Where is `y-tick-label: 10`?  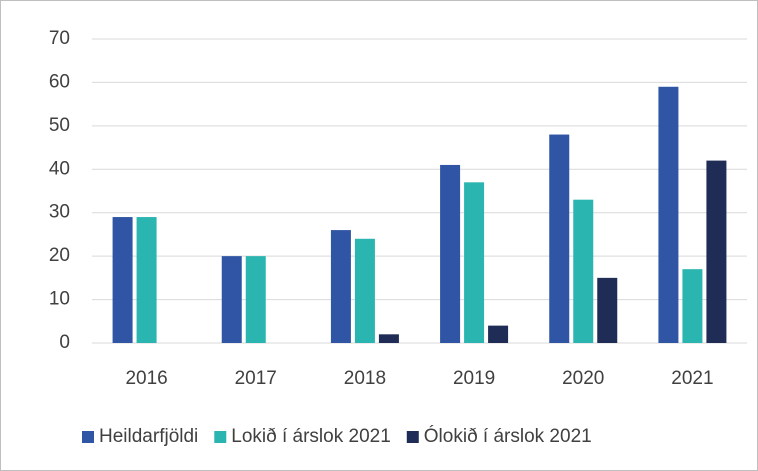 y-tick-label: 10 is located at coordinates (59, 299).